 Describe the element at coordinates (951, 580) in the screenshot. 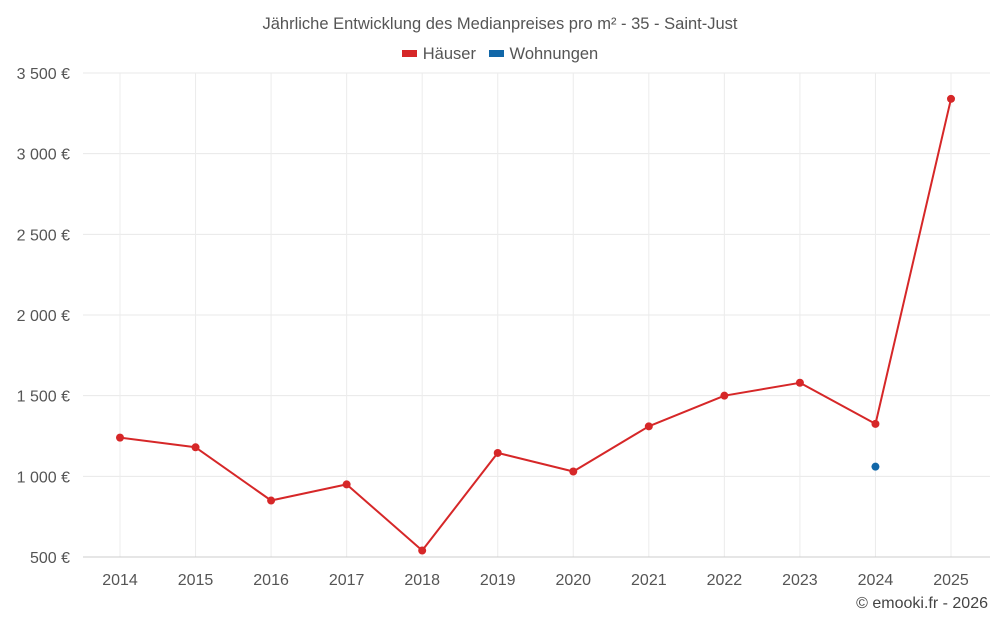

I see `x-tick-label: 2025` at that location.